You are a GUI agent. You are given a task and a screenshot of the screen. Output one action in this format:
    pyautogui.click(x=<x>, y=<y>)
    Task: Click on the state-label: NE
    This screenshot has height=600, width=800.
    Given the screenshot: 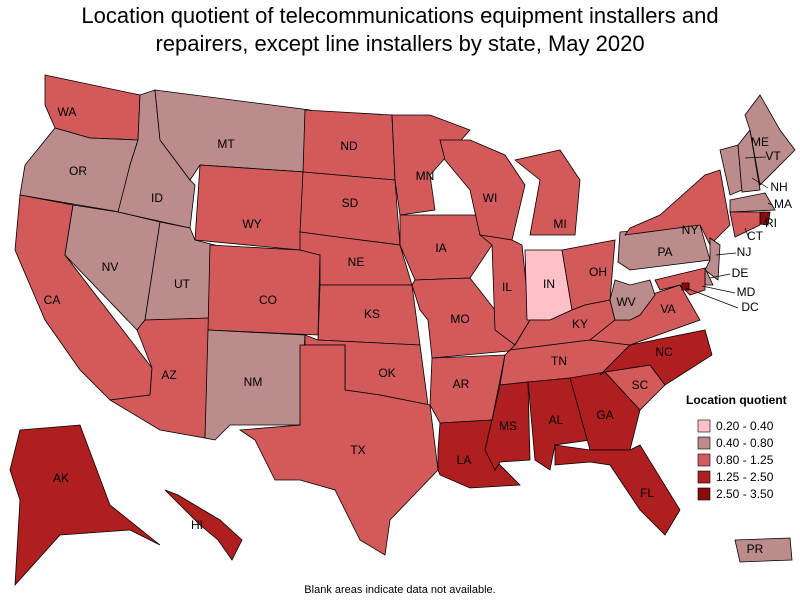 What is the action you would take?
    pyautogui.click(x=356, y=262)
    